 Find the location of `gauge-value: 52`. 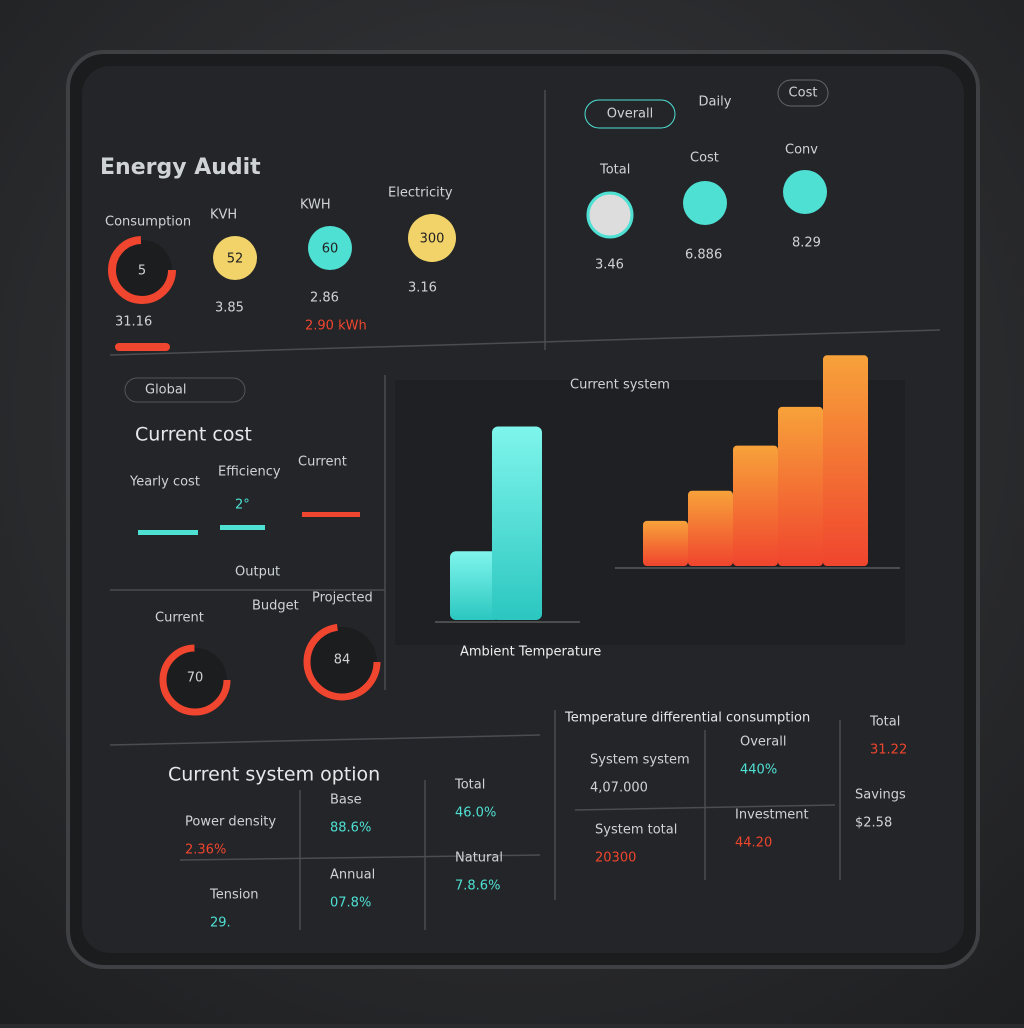

gauge-value: 52 is located at coordinates (235, 259).